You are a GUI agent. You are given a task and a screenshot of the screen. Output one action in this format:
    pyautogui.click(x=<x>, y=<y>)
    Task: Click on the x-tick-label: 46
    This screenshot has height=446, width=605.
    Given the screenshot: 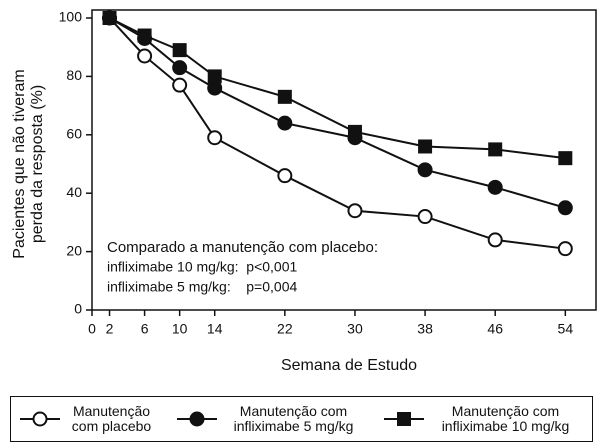 What is the action you would take?
    pyautogui.click(x=495, y=329)
    